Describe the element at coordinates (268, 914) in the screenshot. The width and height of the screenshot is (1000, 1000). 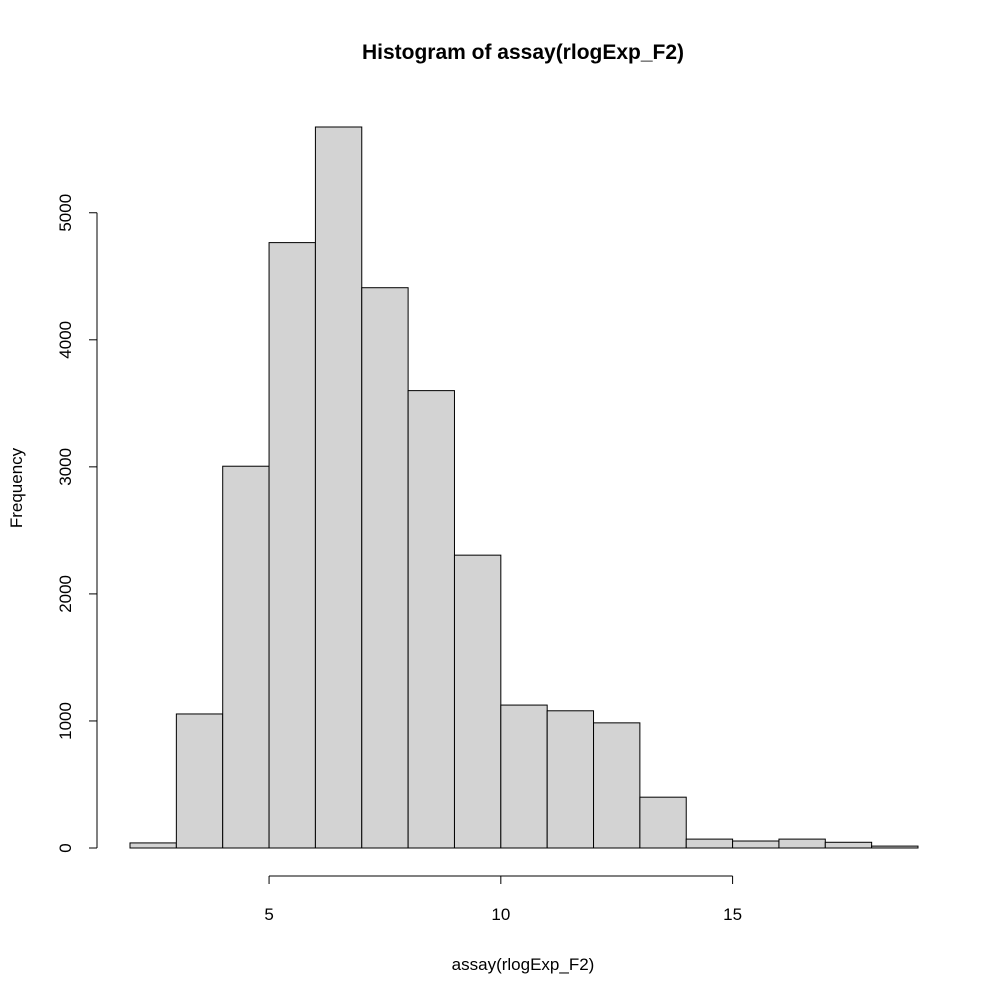
I see `x-tick-label: 5` at that location.